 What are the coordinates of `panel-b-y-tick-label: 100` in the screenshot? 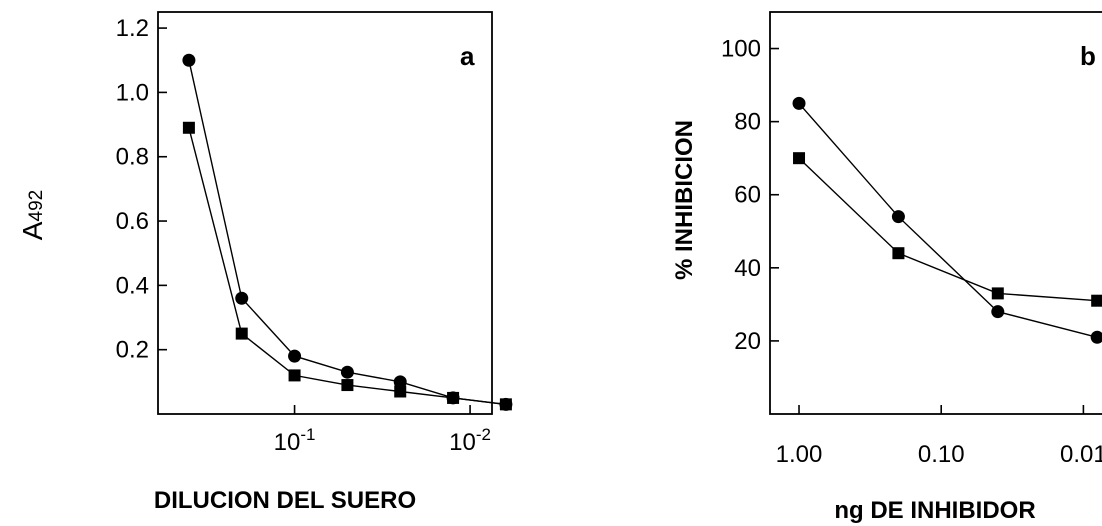 It's located at (741, 49).